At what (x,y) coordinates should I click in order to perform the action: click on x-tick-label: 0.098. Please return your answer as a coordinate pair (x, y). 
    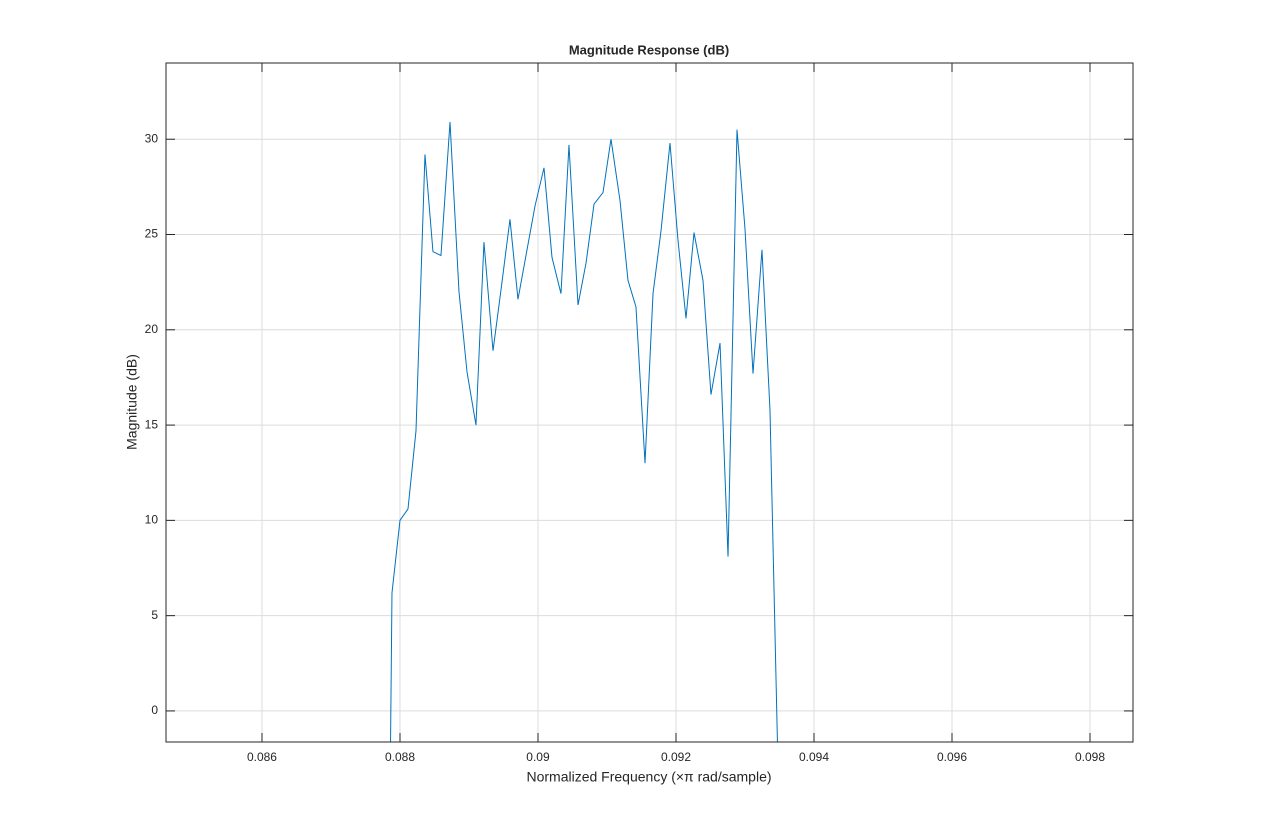
    Looking at the image, I should click on (1090, 757).